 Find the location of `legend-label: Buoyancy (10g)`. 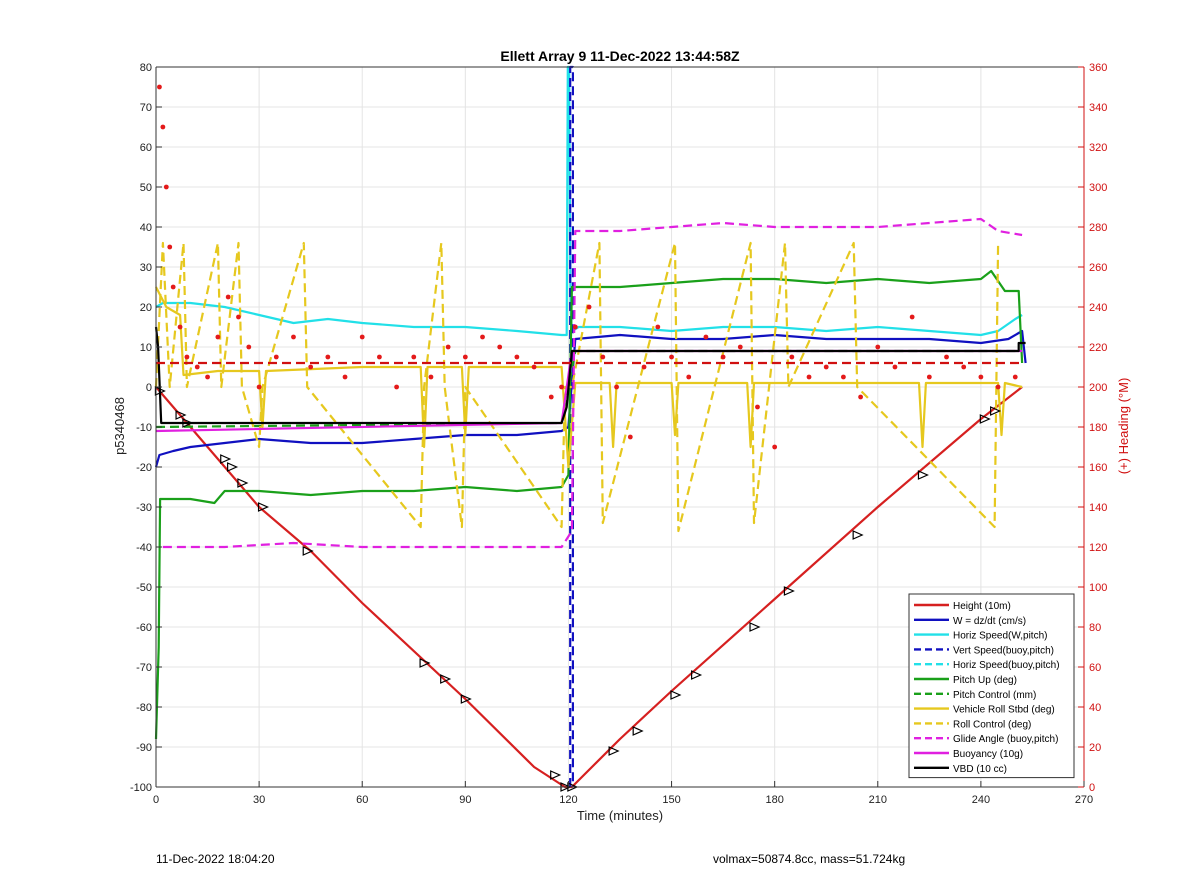

legend-label: Buoyancy (10g) is located at coordinates (988, 754).